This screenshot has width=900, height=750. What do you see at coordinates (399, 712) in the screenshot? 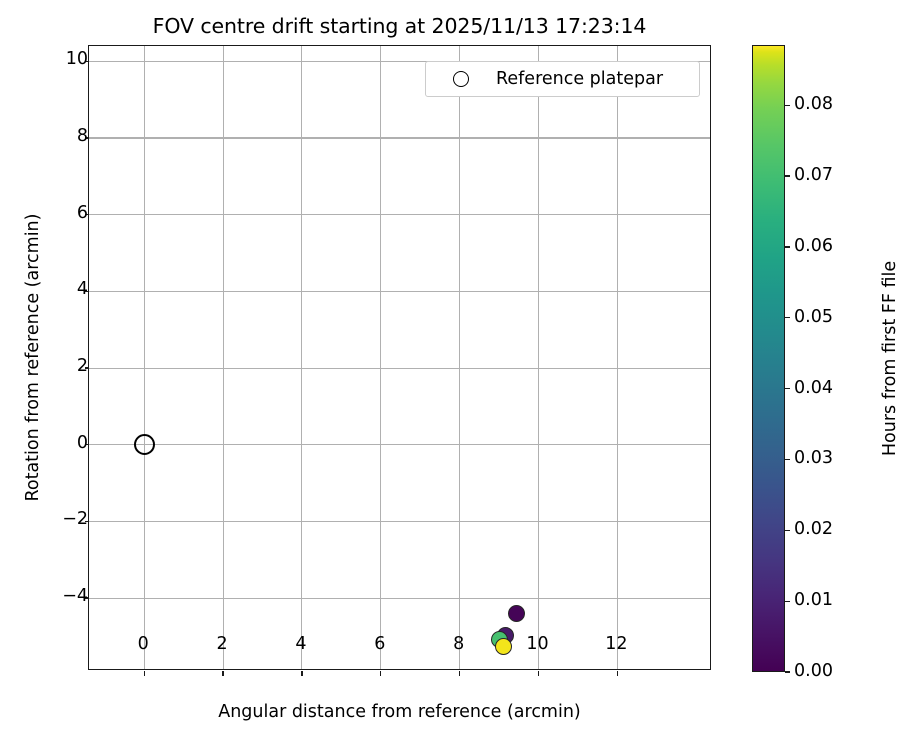
I see `x-axis-label: Angular distance from reference (arcmin)` at bounding box center [399, 712].